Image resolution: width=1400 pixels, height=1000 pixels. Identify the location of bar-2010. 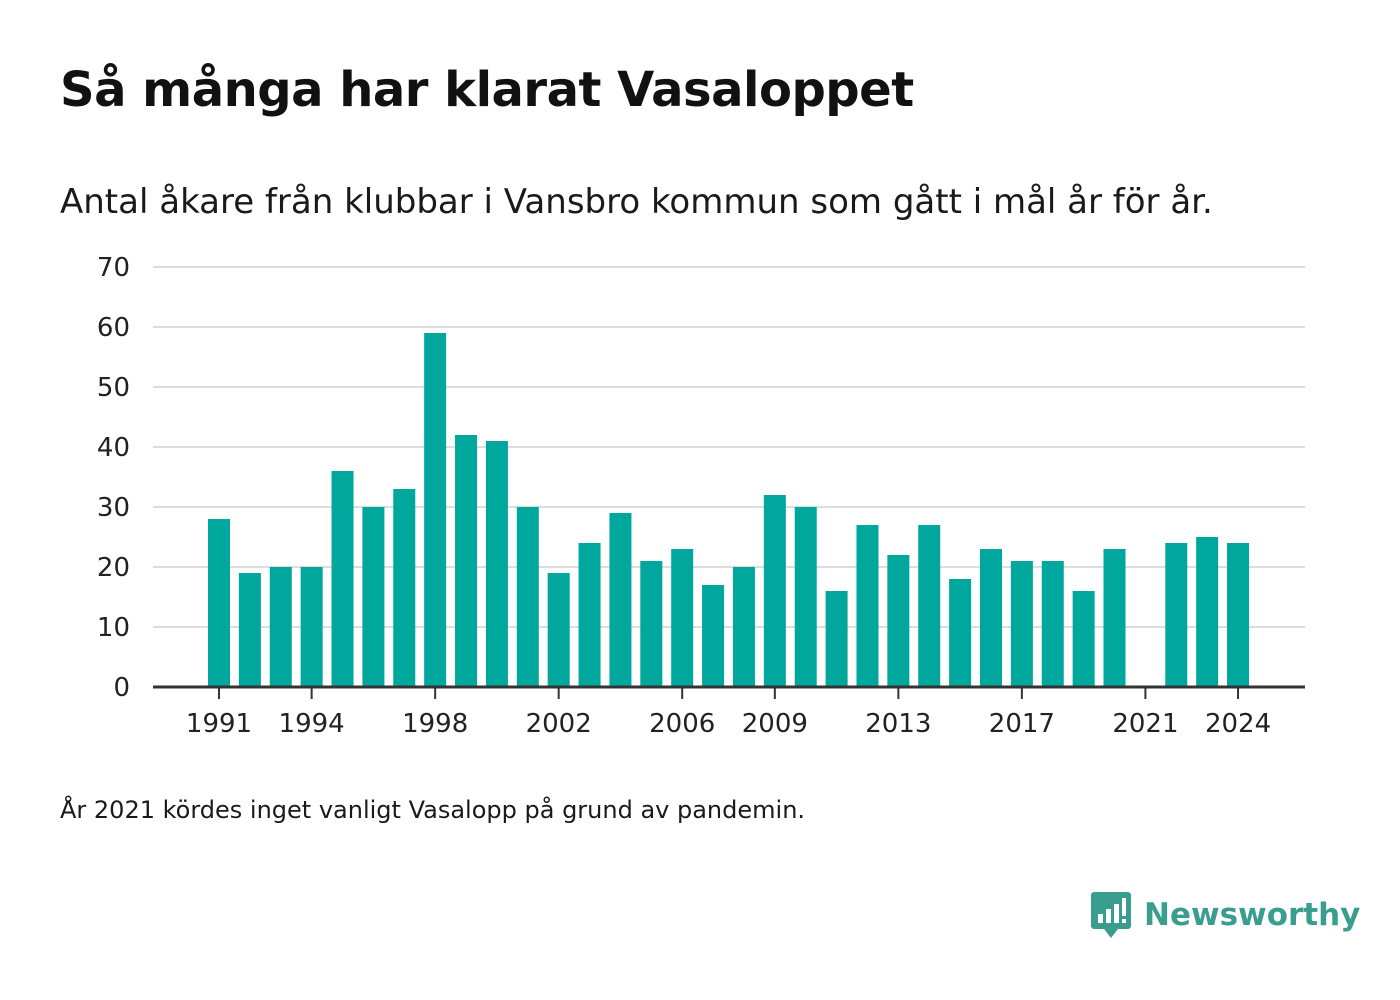
(805, 597).